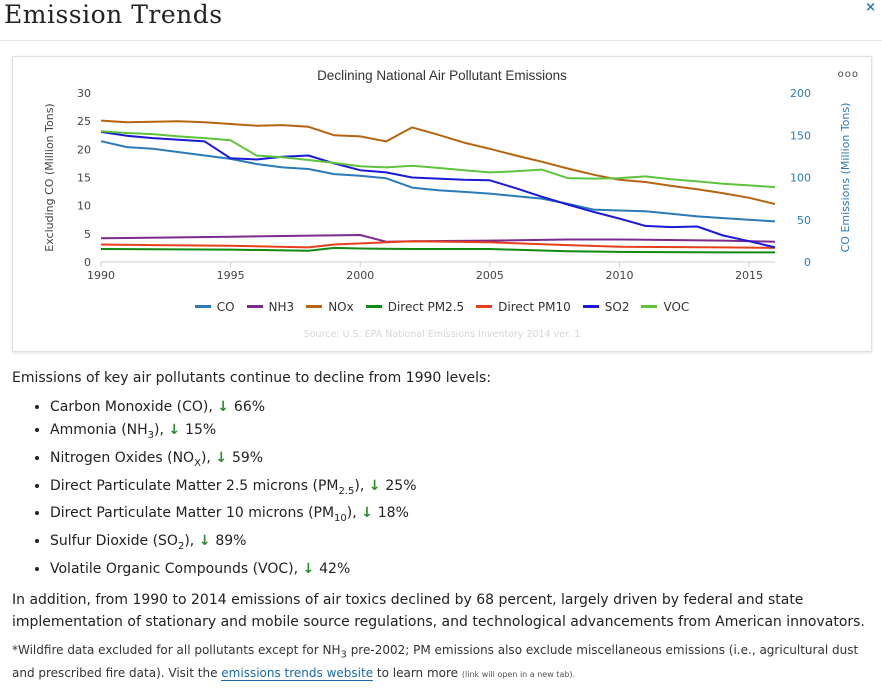  What do you see at coordinates (441, 20) in the screenshot?
I see `dialog-header: Emission Trends ×` at bounding box center [441, 20].